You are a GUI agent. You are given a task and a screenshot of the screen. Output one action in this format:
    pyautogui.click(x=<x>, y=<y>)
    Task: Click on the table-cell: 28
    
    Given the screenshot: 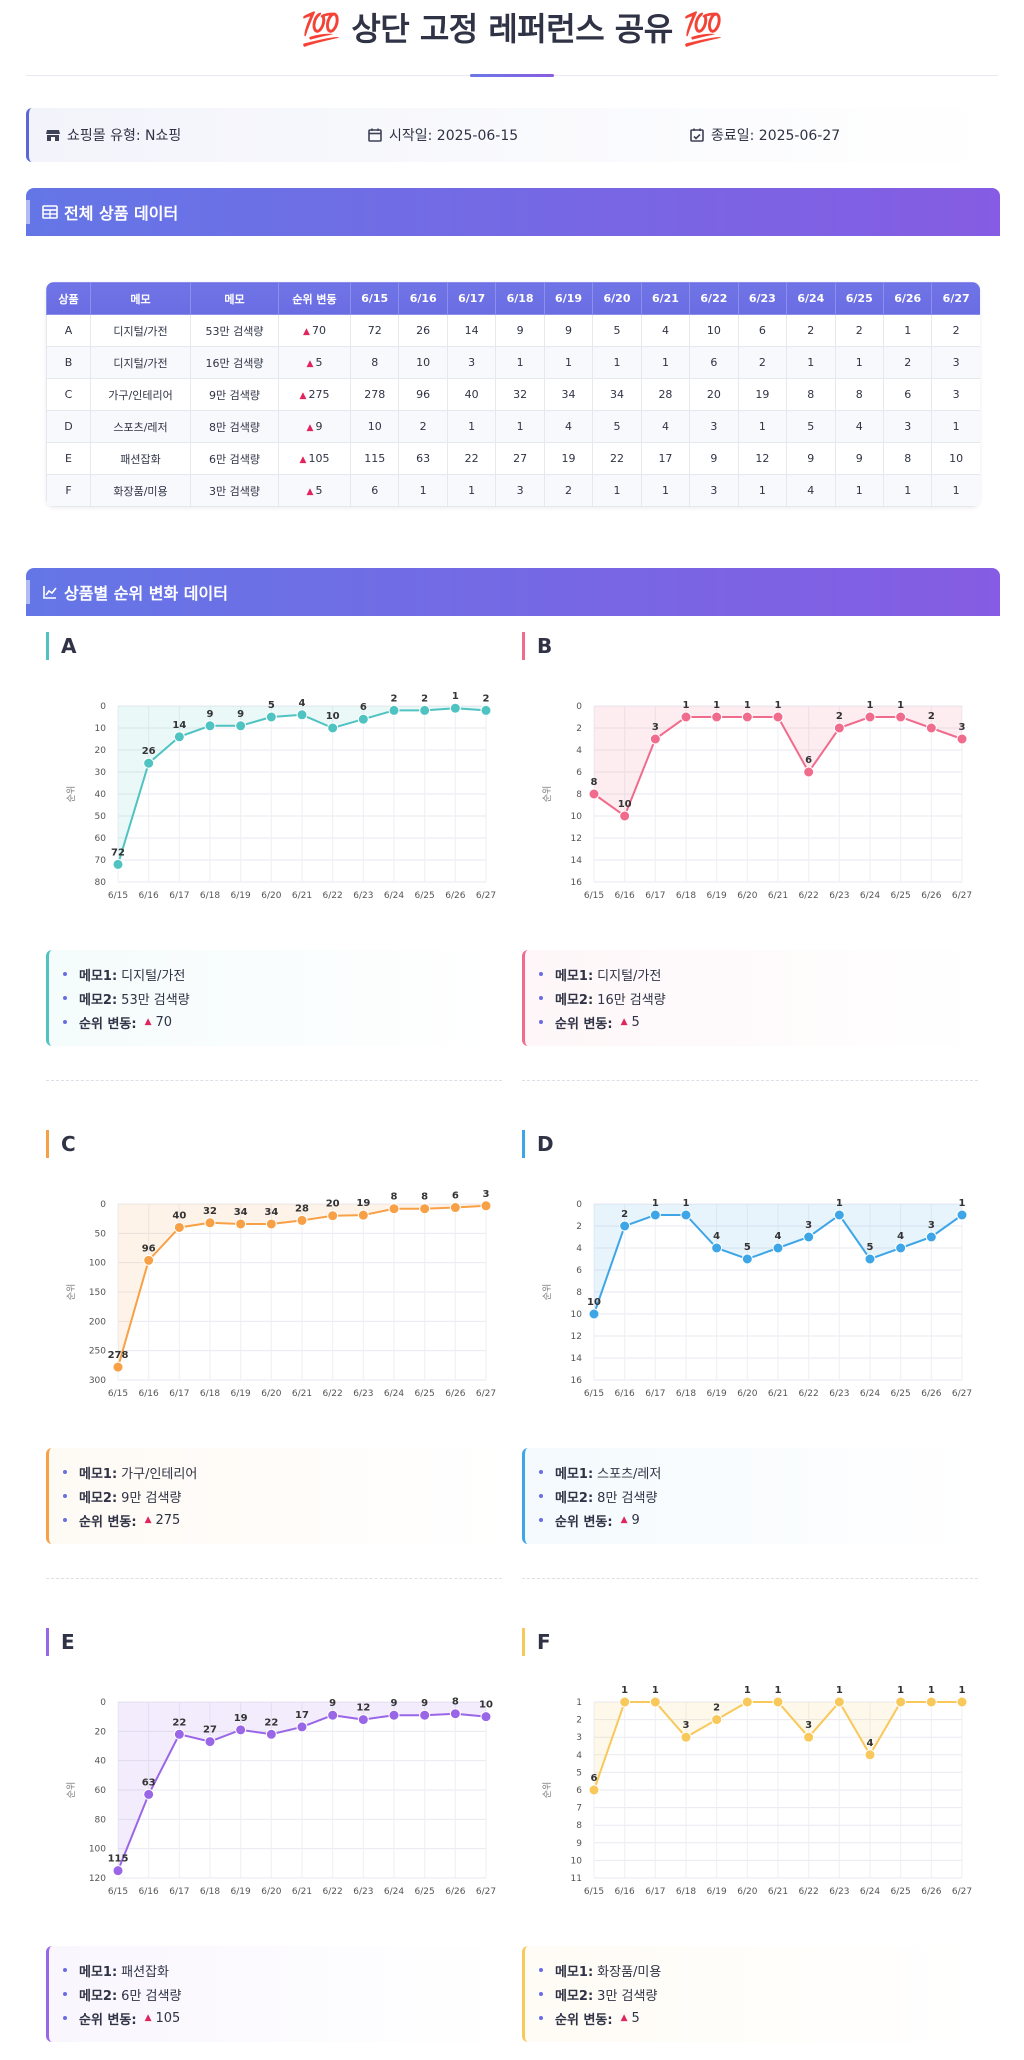 What is the action you would take?
    pyautogui.click(x=665, y=394)
    